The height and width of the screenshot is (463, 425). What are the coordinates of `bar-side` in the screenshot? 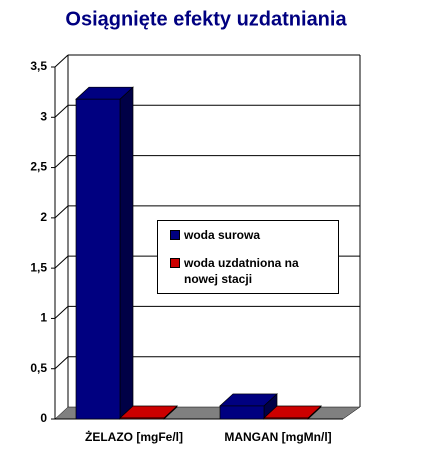 It's located at (126, 253).